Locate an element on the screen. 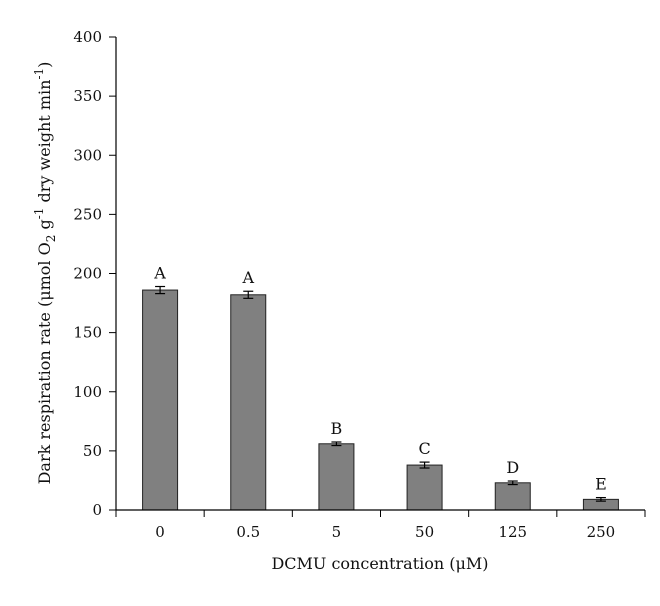 The image size is (660, 606). y-axis-title-mid: g is located at coordinates (44, 226).